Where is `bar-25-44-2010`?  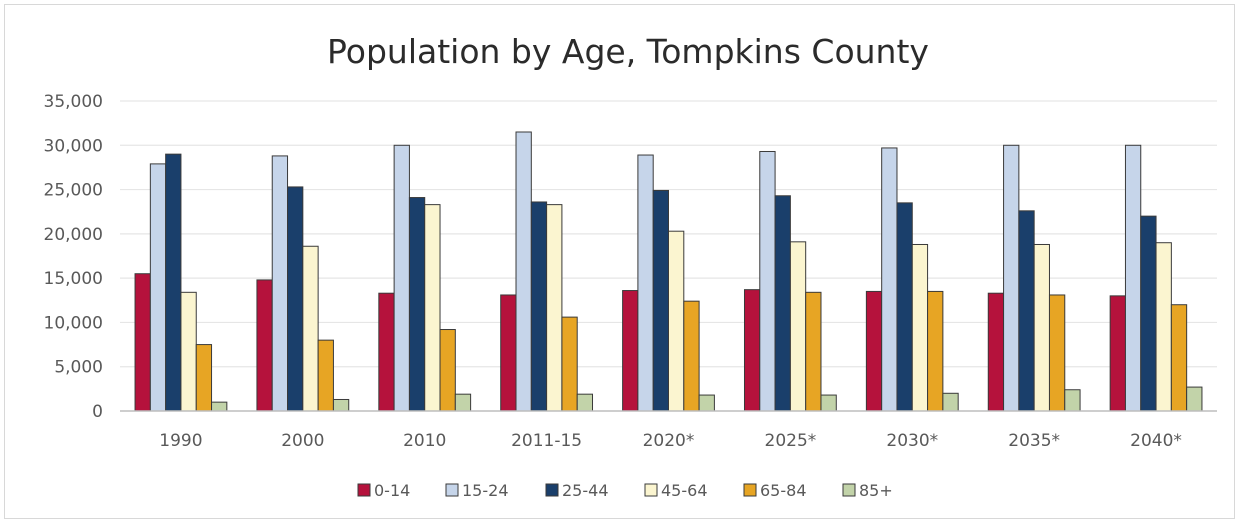 bar-25-44-2010 is located at coordinates (417, 304).